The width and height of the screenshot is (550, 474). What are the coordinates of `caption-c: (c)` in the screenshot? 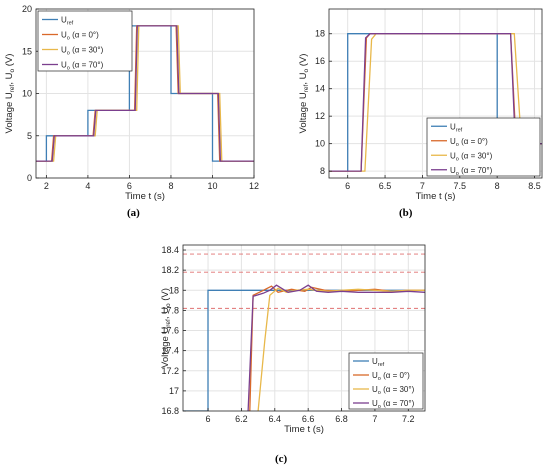 It's located at (281, 459).